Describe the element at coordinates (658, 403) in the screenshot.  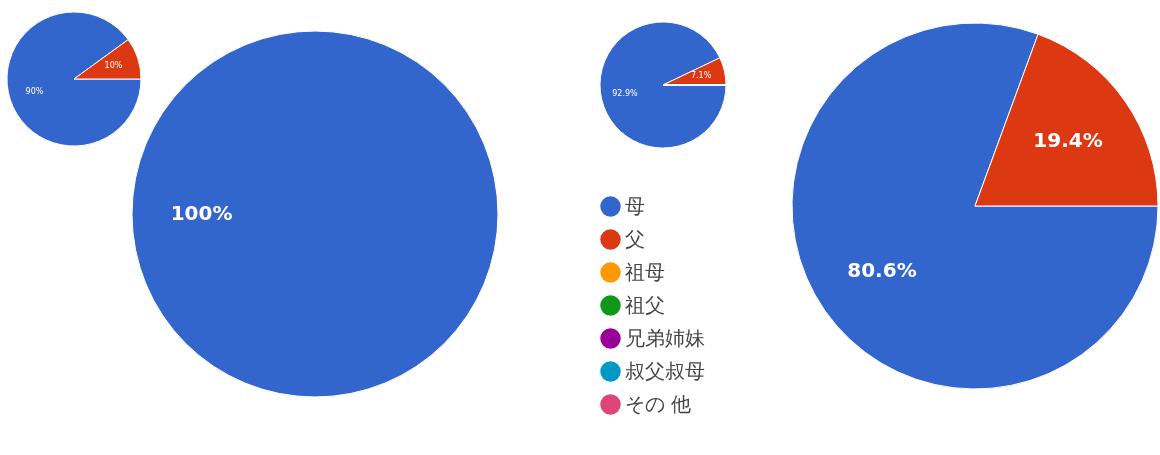
I see `legend-label: その 他` at that location.